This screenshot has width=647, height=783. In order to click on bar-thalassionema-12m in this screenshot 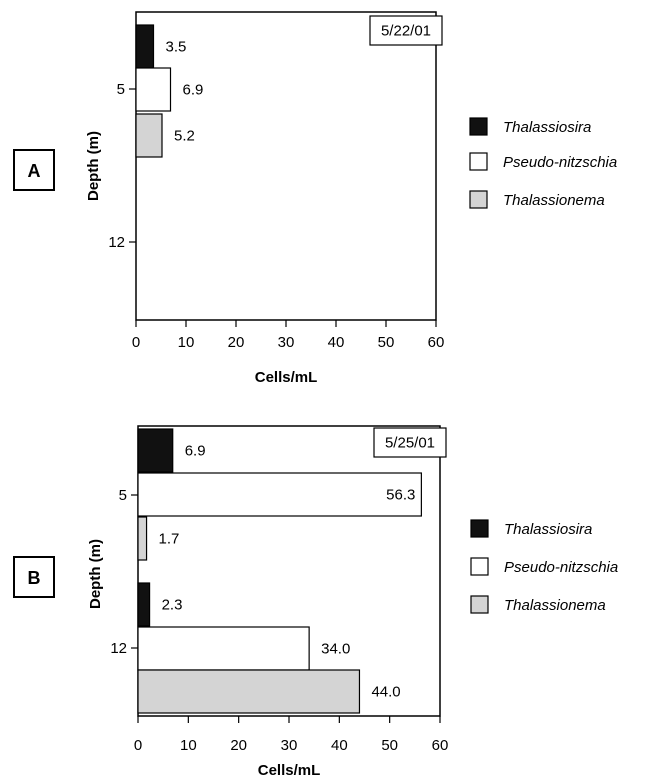, I will do `click(249, 691)`.